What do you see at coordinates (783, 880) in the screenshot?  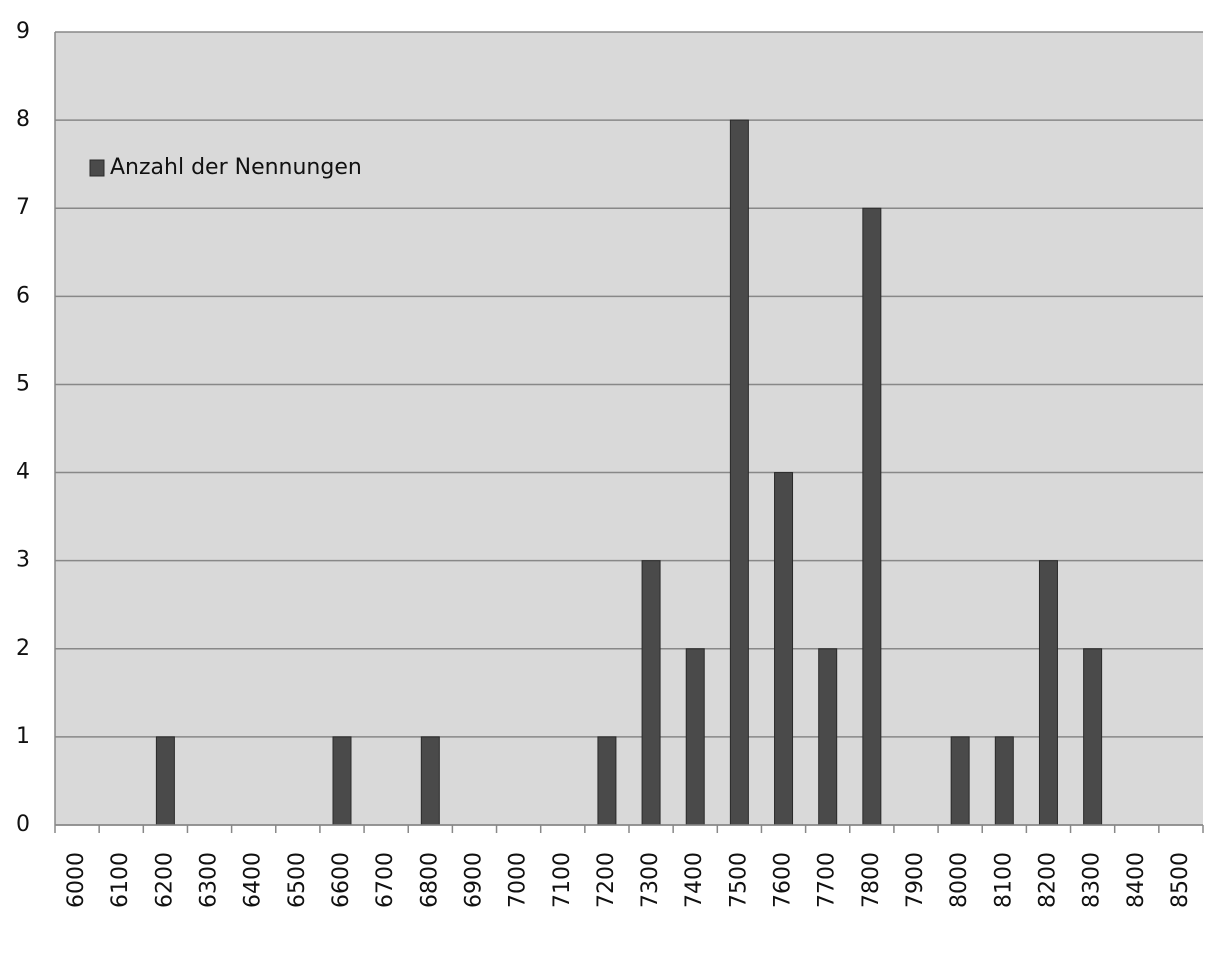 I see `x-tick-label: 7600` at bounding box center [783, 880].